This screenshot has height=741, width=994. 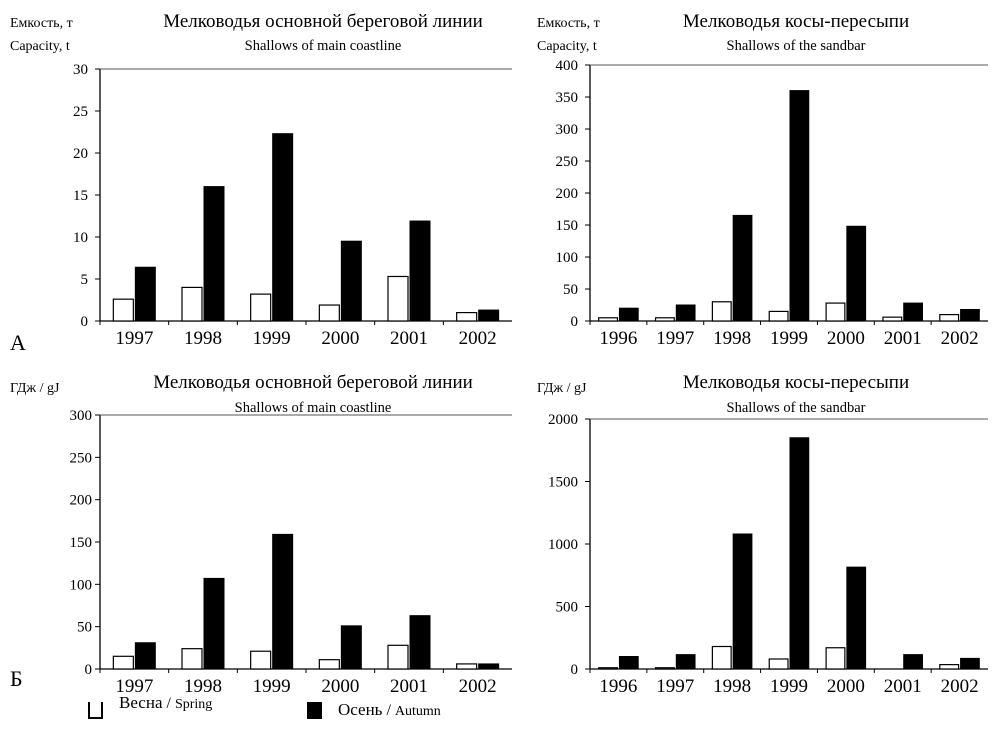 What do you see at coordinates (417, 711) in the screenshot?
I see `legend-autumn-en: Autumn` at bounding box center [417, 711].